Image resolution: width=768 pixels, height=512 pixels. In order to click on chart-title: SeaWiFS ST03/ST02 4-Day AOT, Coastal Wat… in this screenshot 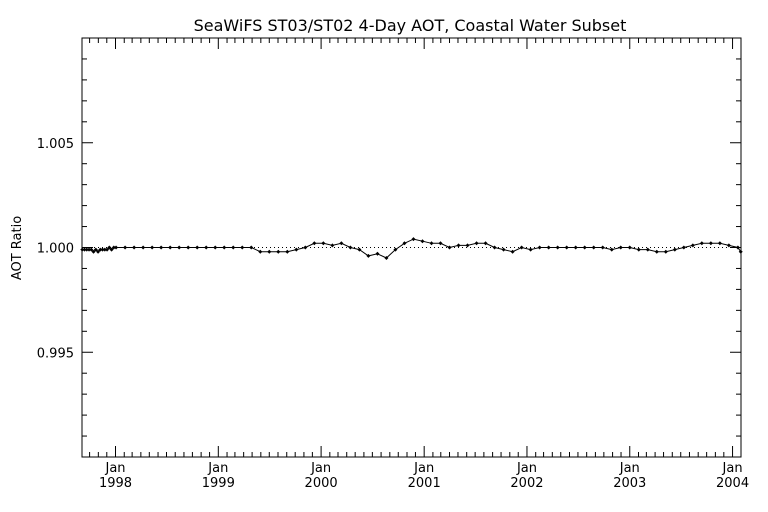, I will do `click(410, 25)`.